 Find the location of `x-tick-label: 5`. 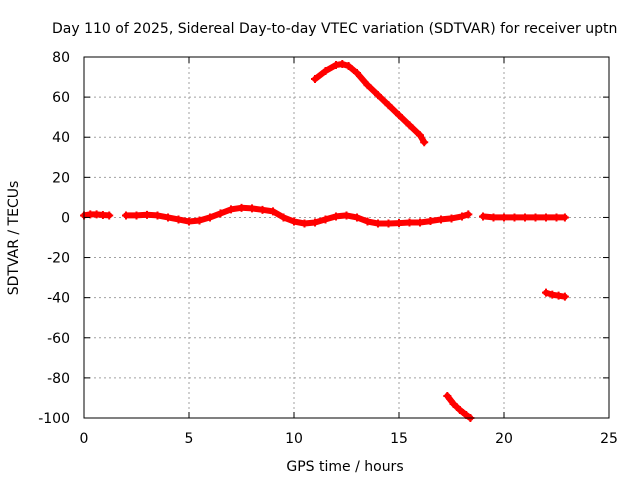

x-tick-label: 5 is located at coordinates (189, 439).